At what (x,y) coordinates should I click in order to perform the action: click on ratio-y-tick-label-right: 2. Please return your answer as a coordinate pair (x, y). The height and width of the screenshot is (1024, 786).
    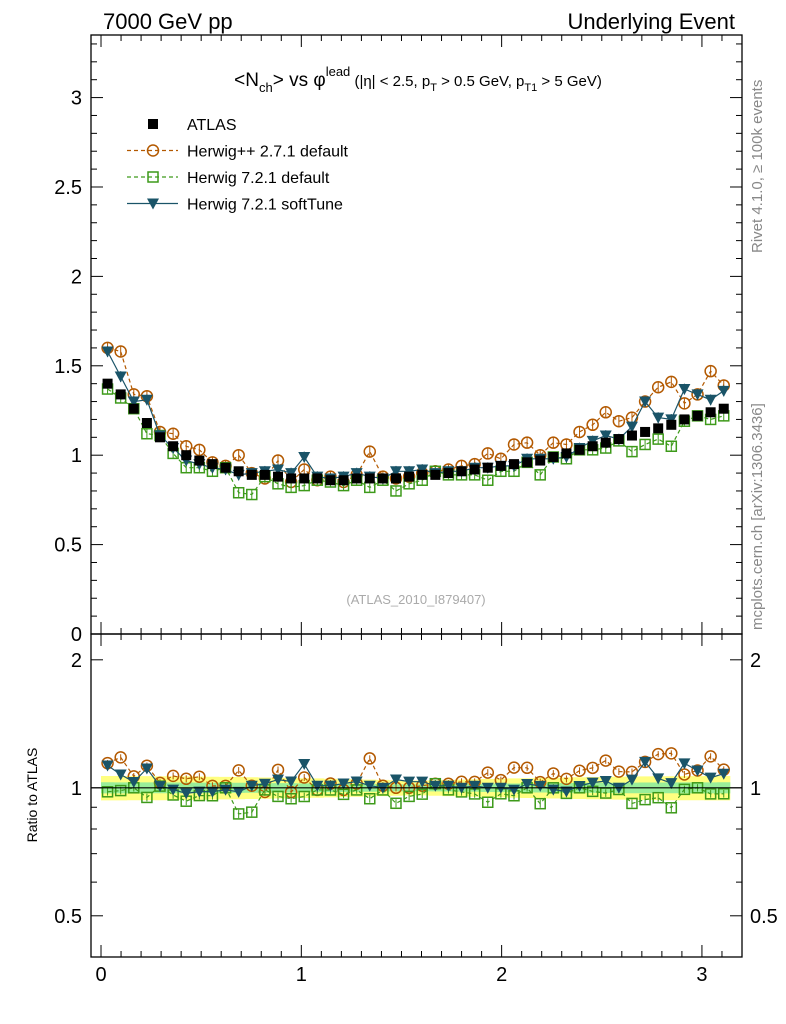
    Looking at the image, I should click on (755, 661).